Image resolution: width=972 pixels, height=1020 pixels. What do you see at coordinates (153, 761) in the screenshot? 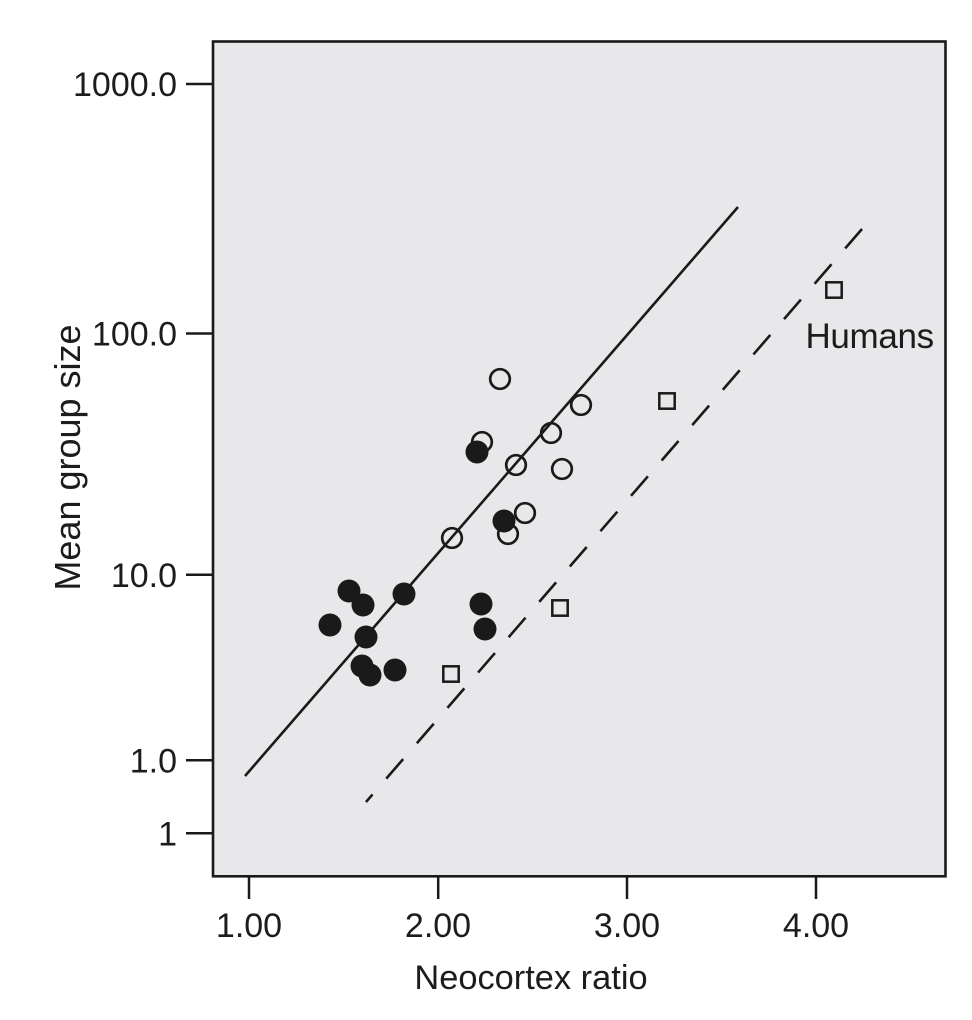
I see `svg-text: 1.0` at bounding box center [153, 761].